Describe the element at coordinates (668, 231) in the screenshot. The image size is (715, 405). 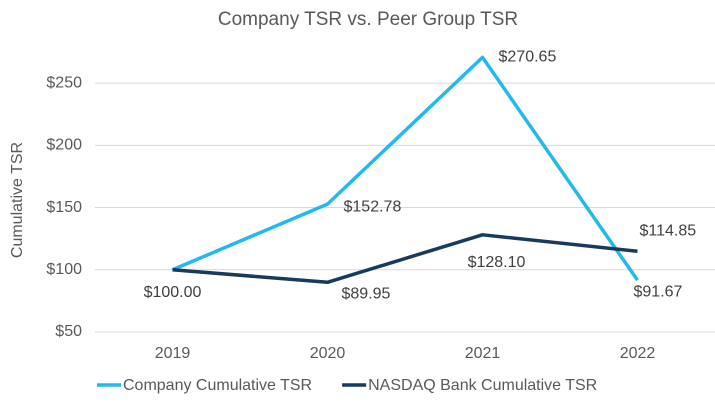
I see `data-label: $114.85` at that location.